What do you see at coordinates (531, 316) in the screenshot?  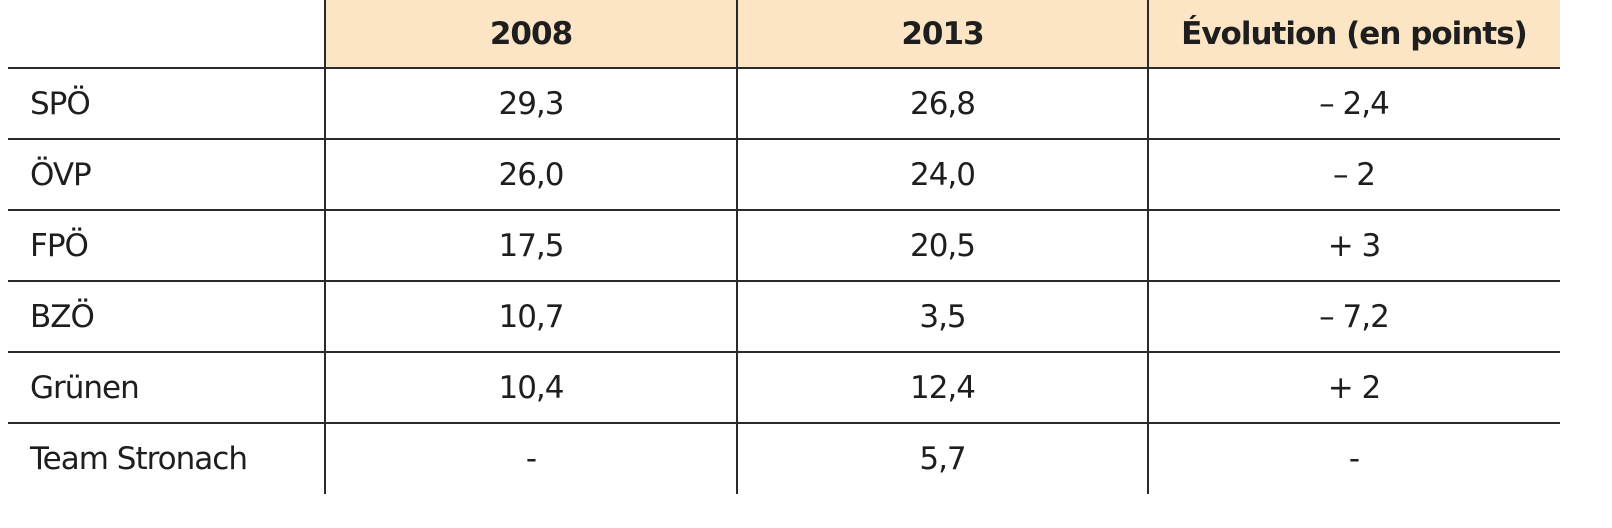 I see `table-cell: 10,7` at bounding box center [531, 316].